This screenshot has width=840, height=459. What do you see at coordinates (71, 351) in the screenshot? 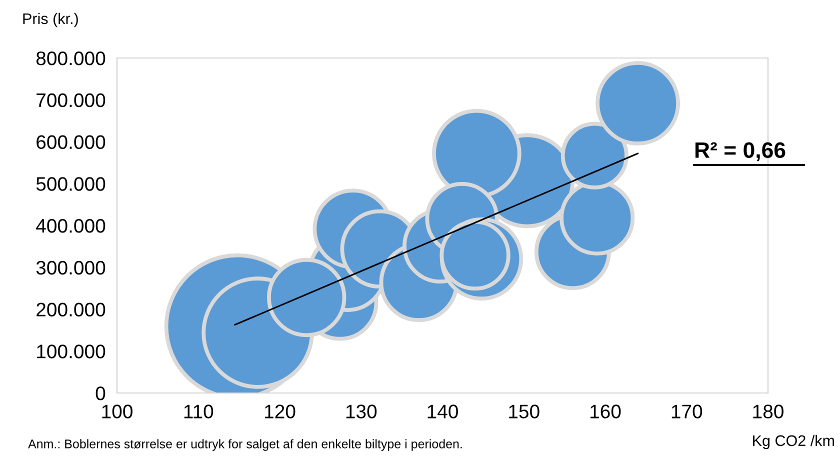
I see `y-tick-label: 100.000` at bounding box center [71, 351].